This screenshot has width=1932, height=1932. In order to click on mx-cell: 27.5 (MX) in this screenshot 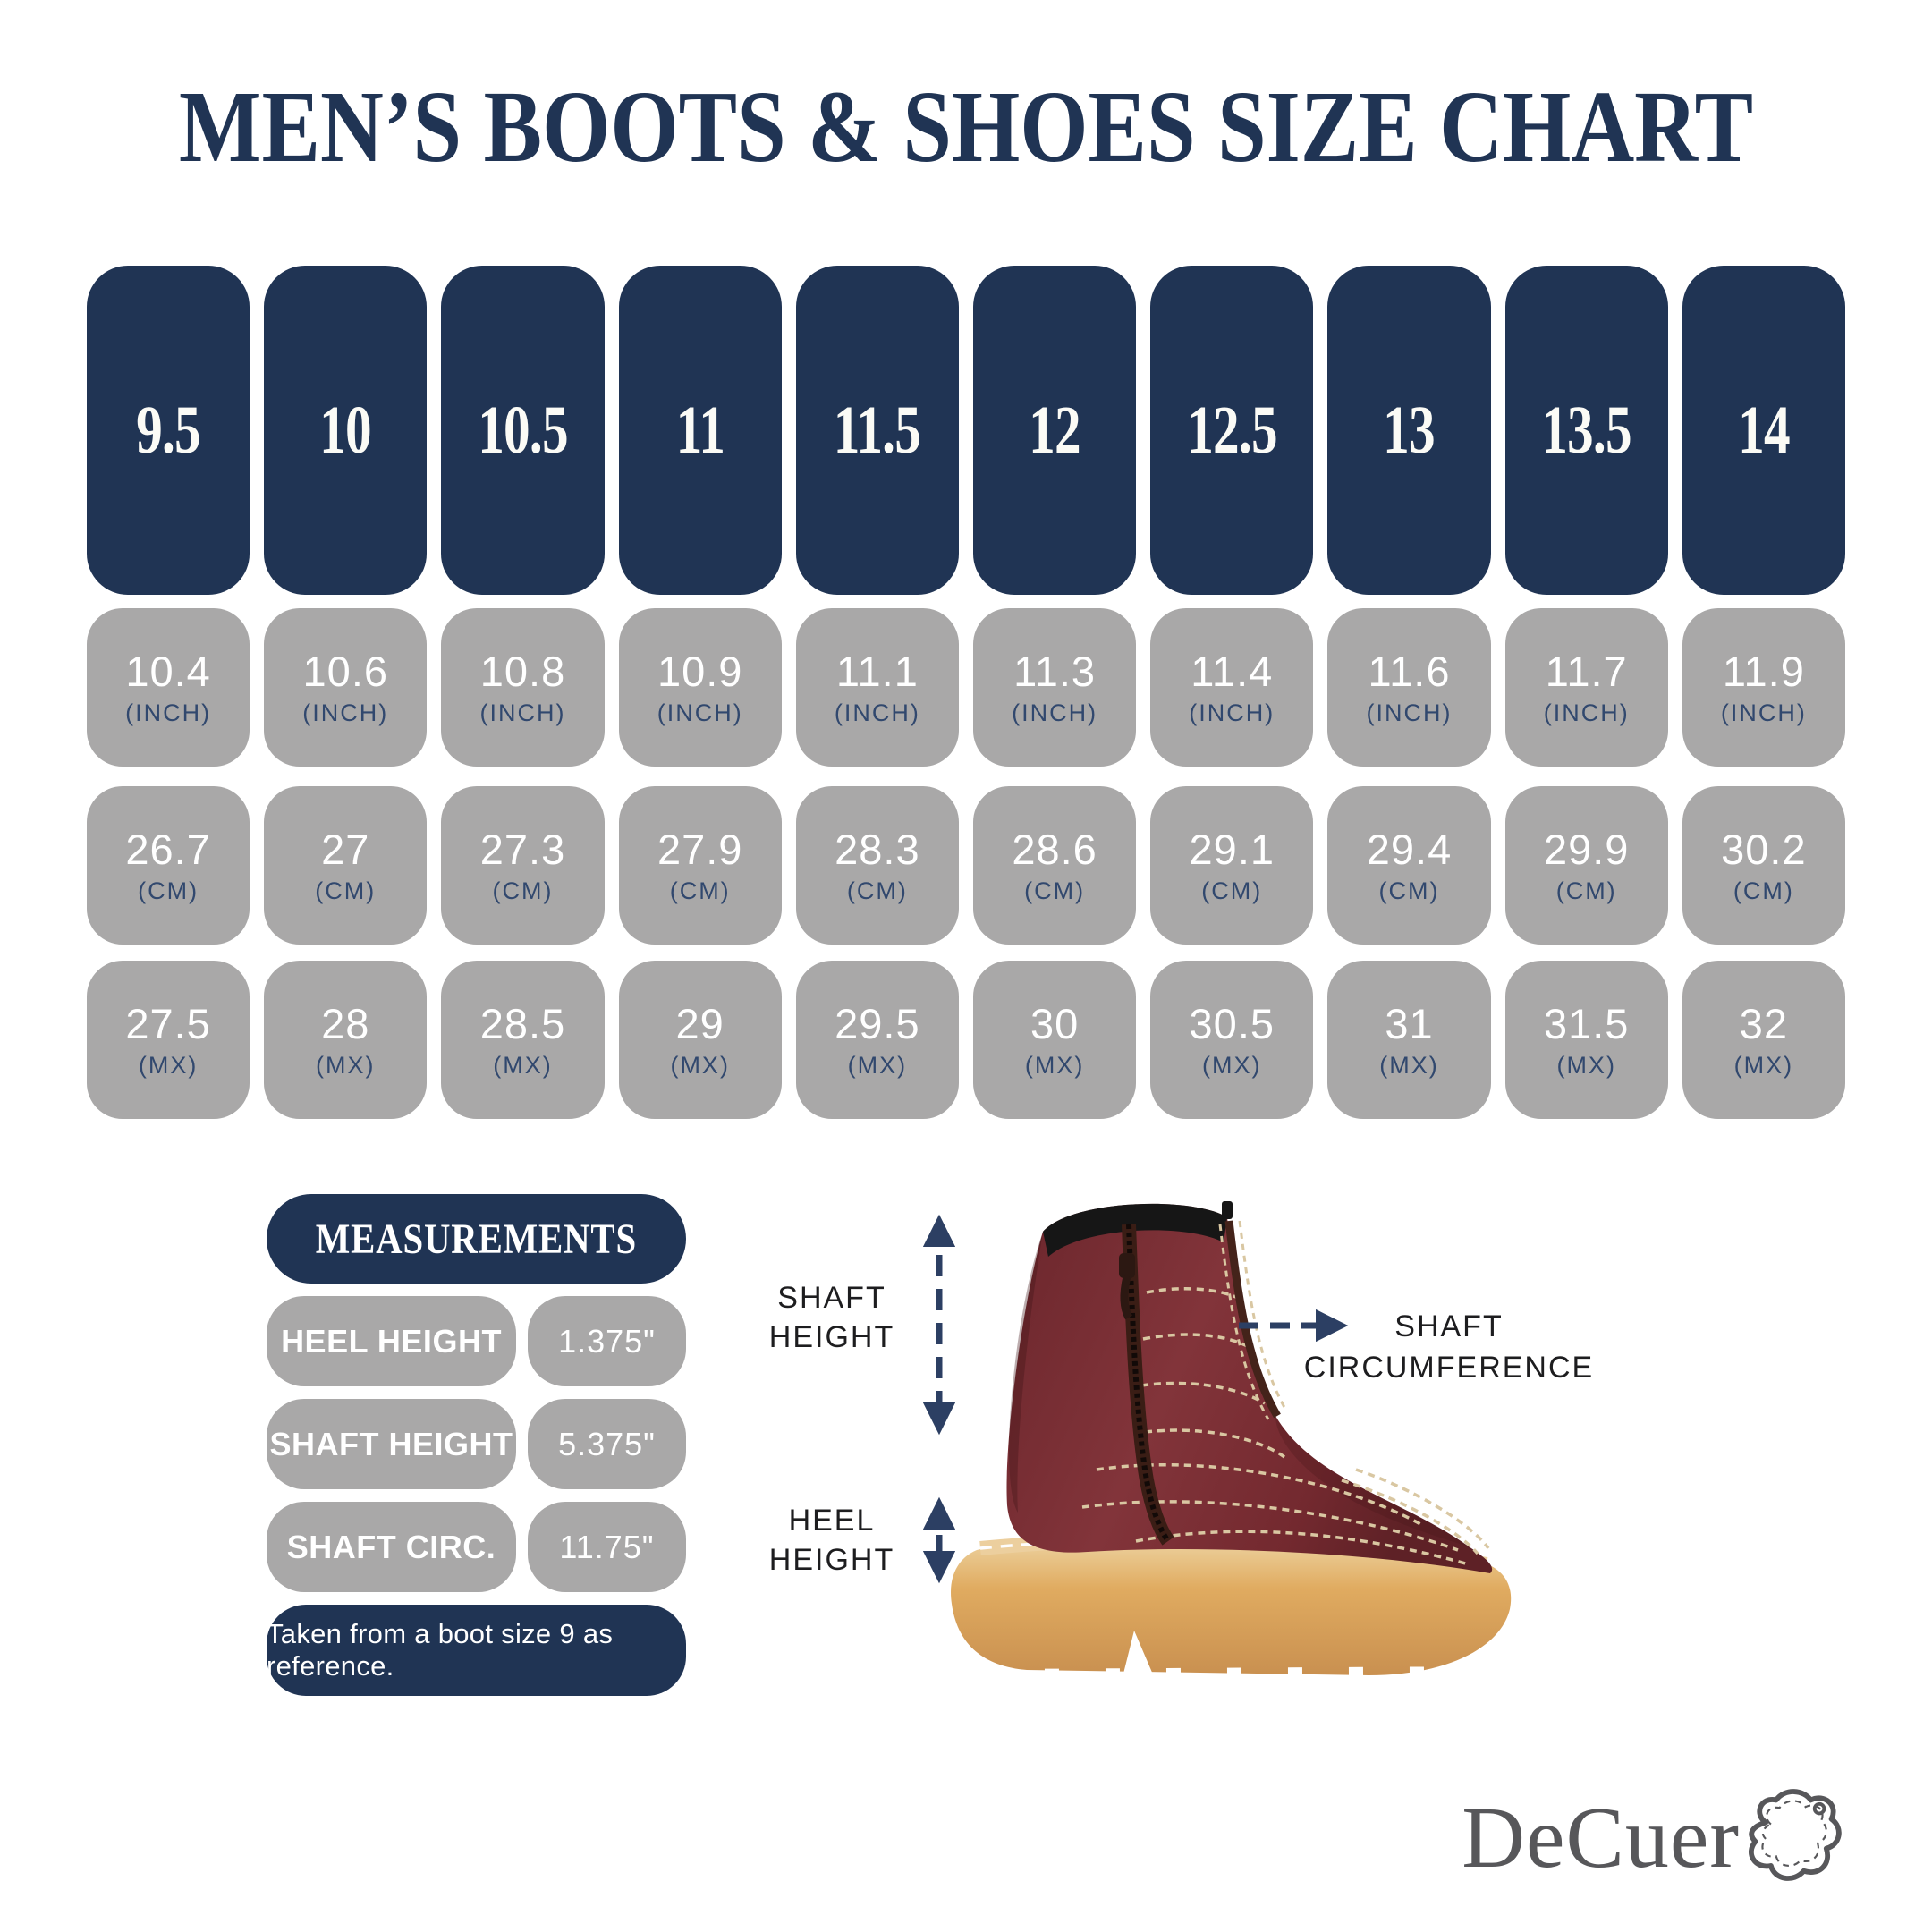, I will do `click(168, 1040)`.